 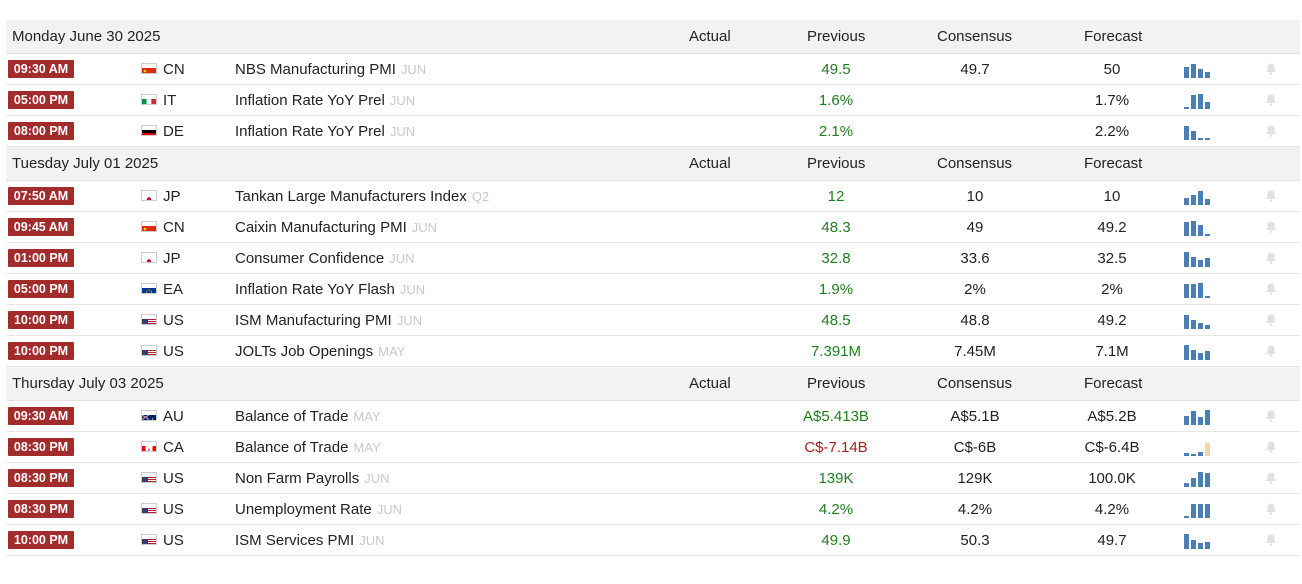 I want to click on event-link: ISM Manufacturing PMI JUN, so click(x=328, y=320).